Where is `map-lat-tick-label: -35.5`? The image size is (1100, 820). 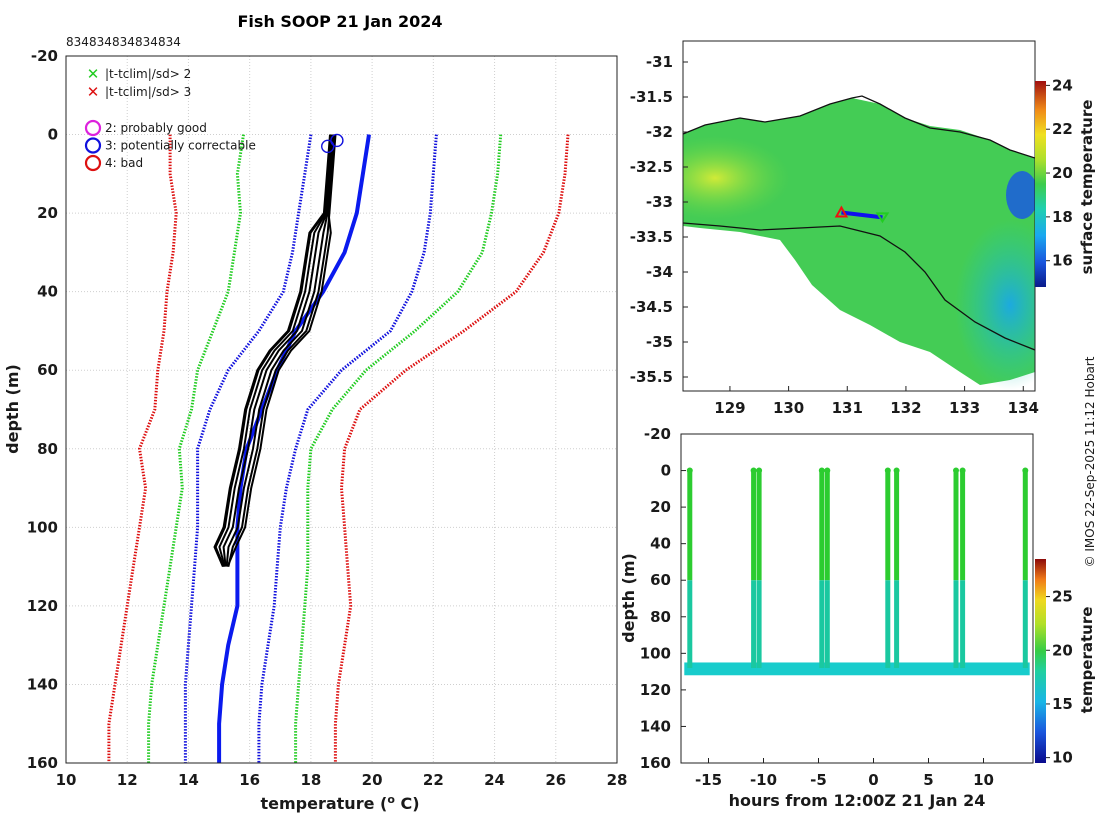 map-lat-tick-label: -35.5 is located at coordinates (651, 377).